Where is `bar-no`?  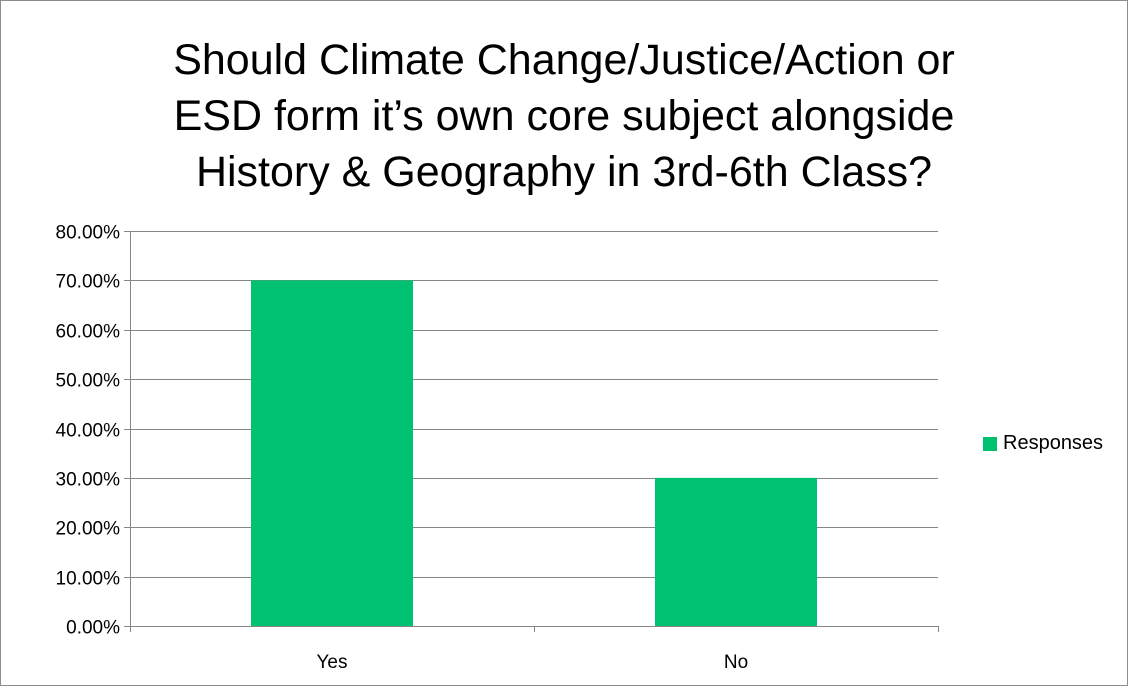 bar-no is located at coordinates (736, 551).